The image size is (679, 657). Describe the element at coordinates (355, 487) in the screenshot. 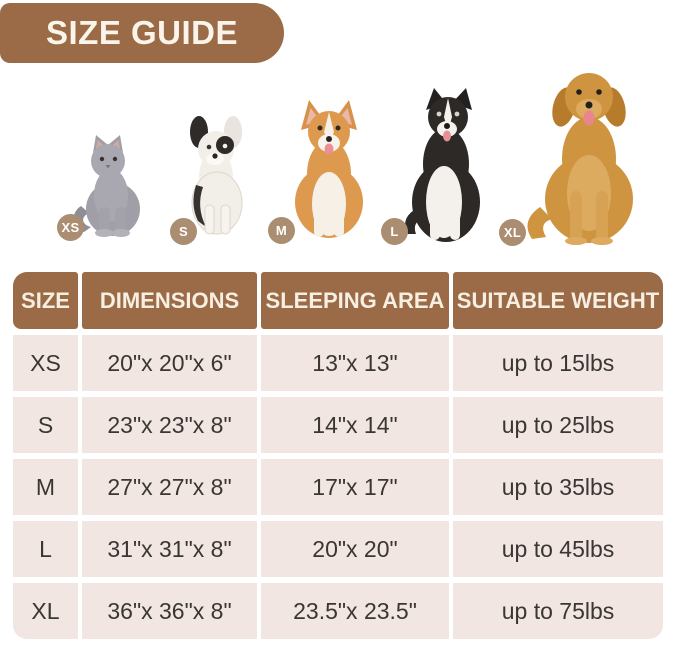

I see `sleeping-area-cell: 17"x 17"` at that location.